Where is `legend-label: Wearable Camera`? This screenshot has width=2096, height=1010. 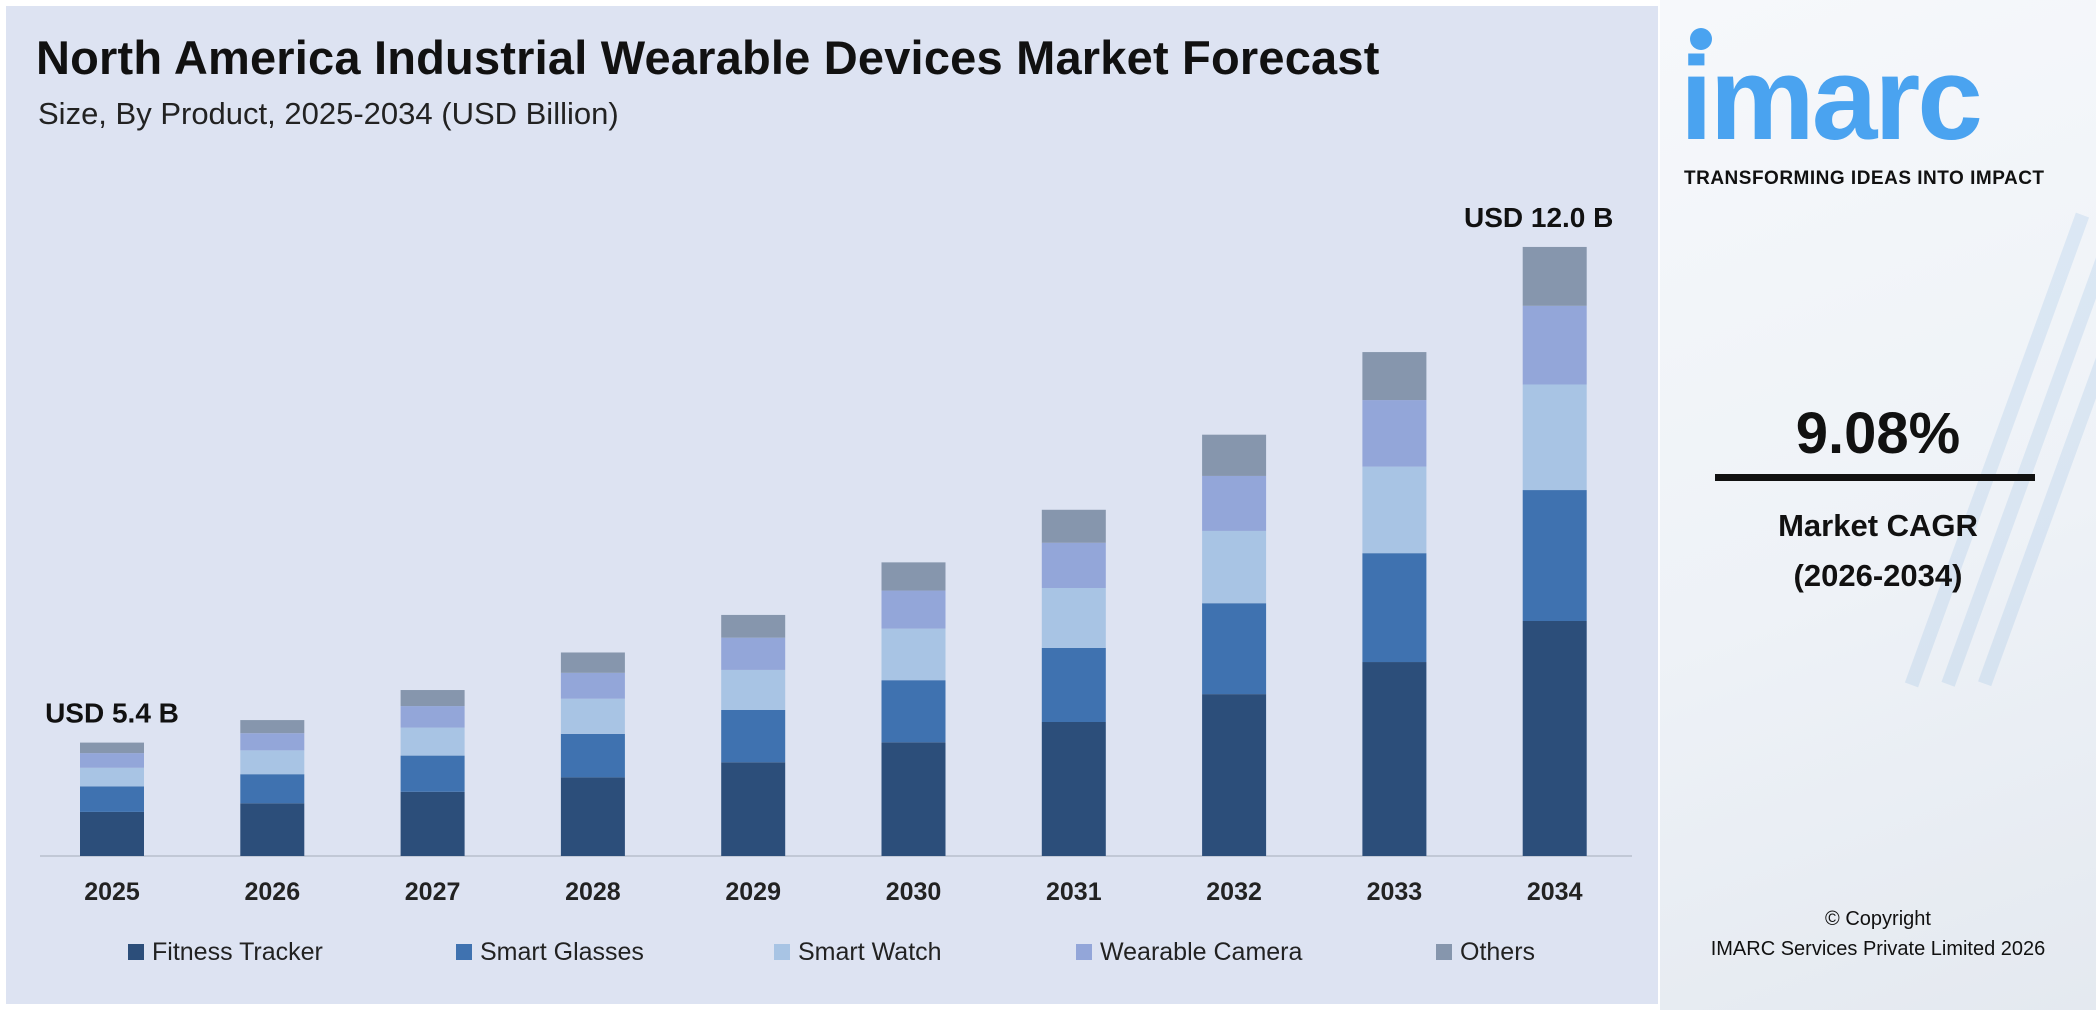 legend-label: Wearable Camera is located at coordinates (1201, 952).